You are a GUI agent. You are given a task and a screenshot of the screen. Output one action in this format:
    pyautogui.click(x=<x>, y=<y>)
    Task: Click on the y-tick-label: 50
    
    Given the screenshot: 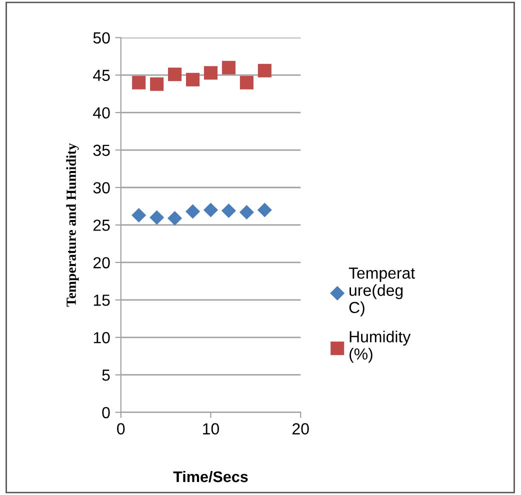 What is the action you would take?
    pyautogui.click(x=101, y=38)
    